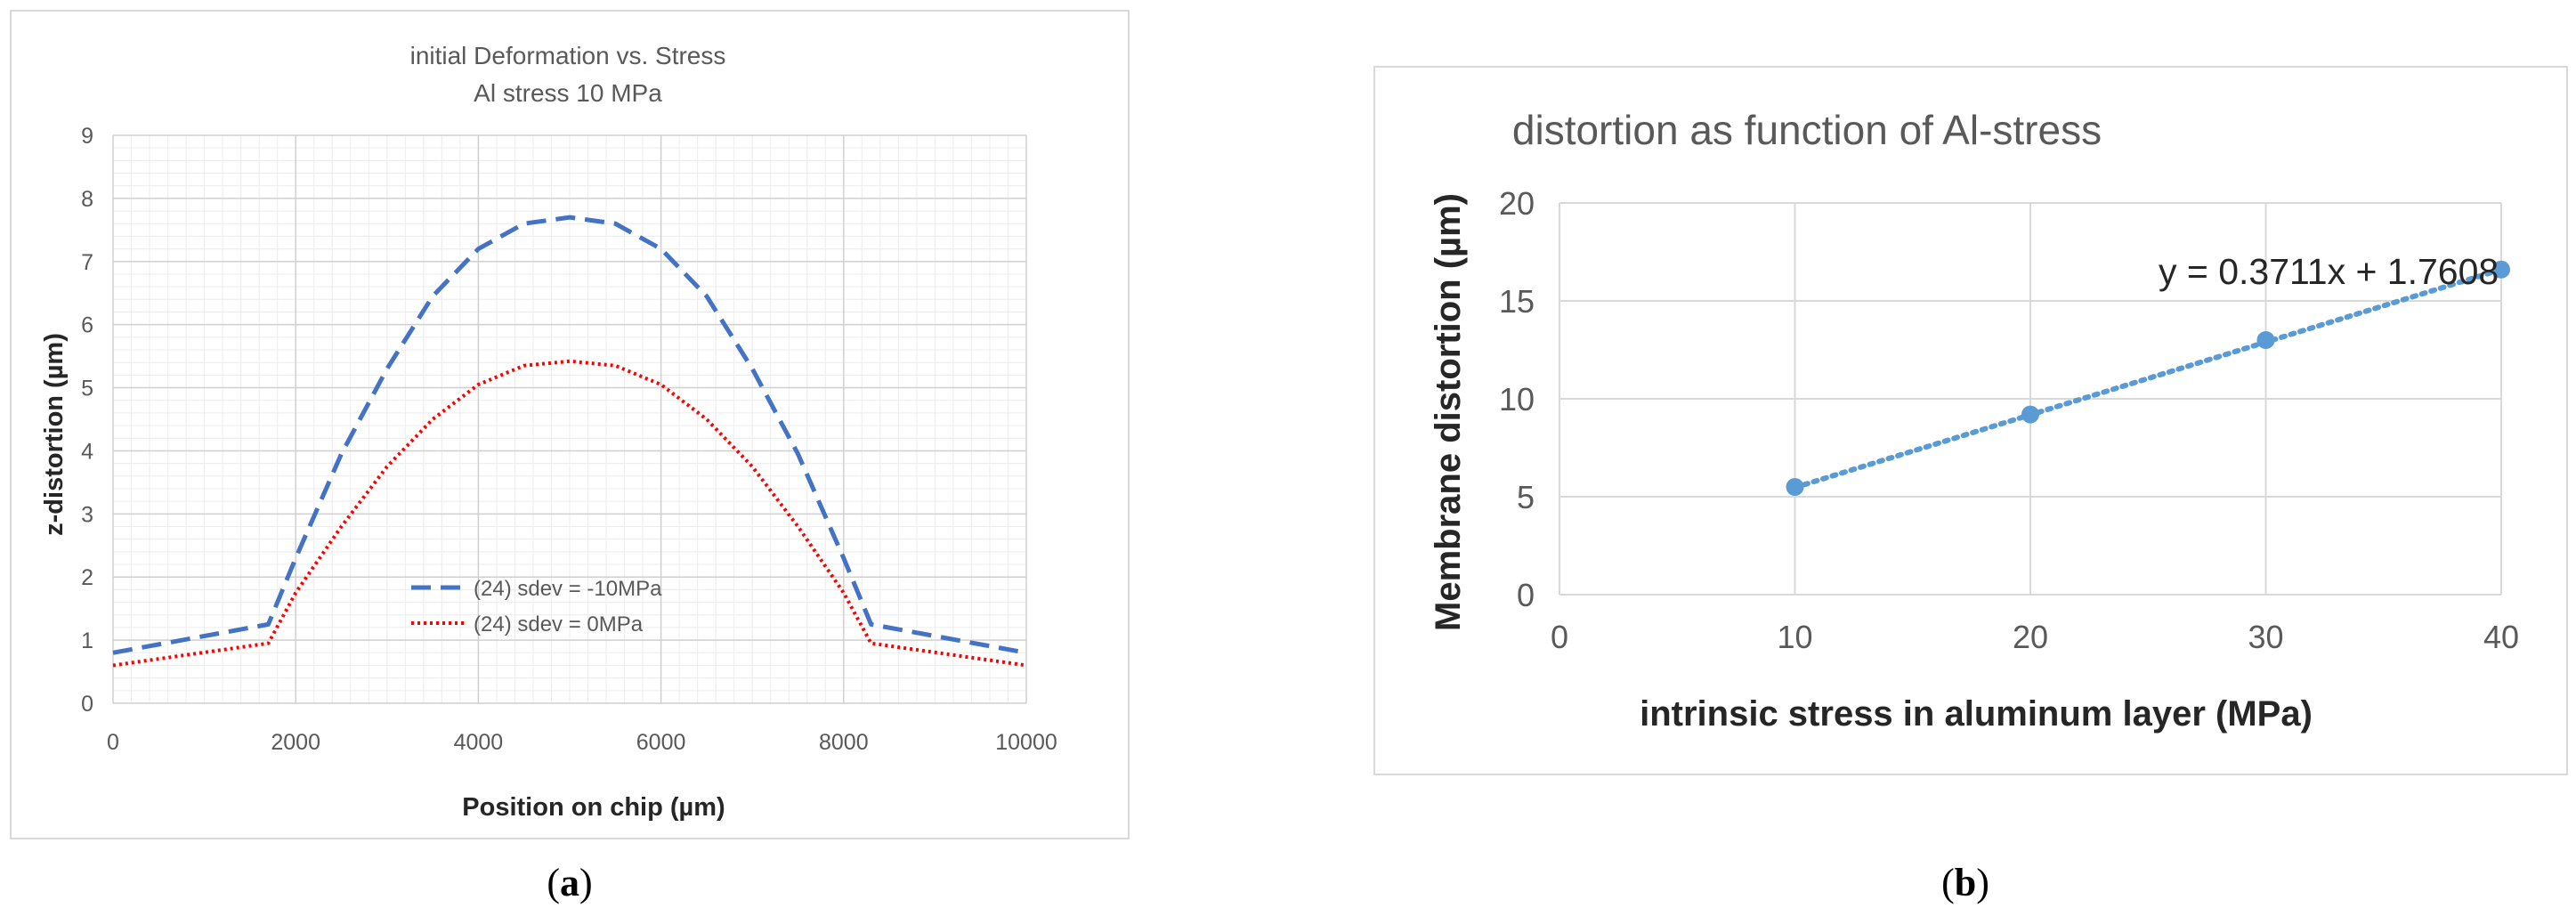  What do you see at coordinates (1976, 714) in the screenshot?
I see `panel-b-x-axis-label: intrinsic stress in aluminum layer (MPa)` at bounding box center [1976, 714].